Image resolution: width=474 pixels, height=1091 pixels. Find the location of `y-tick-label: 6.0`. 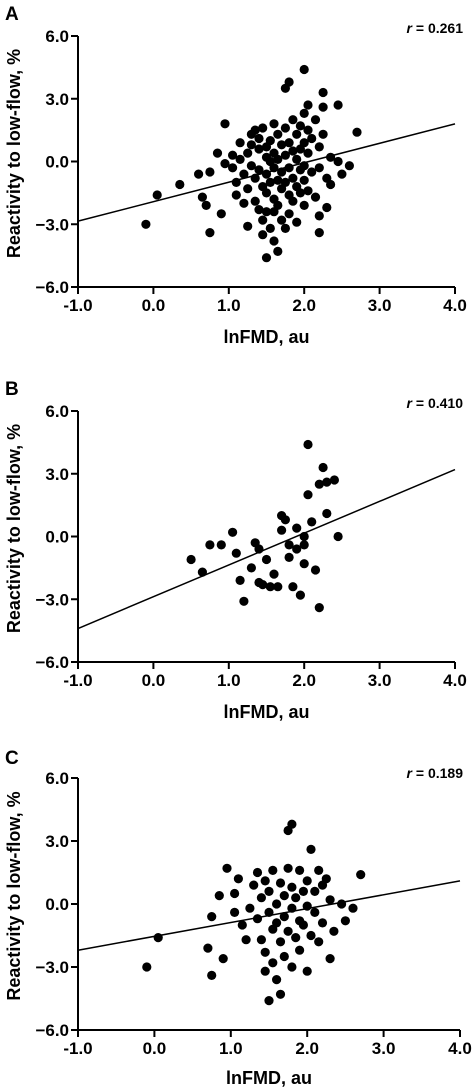

y-tick-label: 6.0 is located at coordinates (57, 778).